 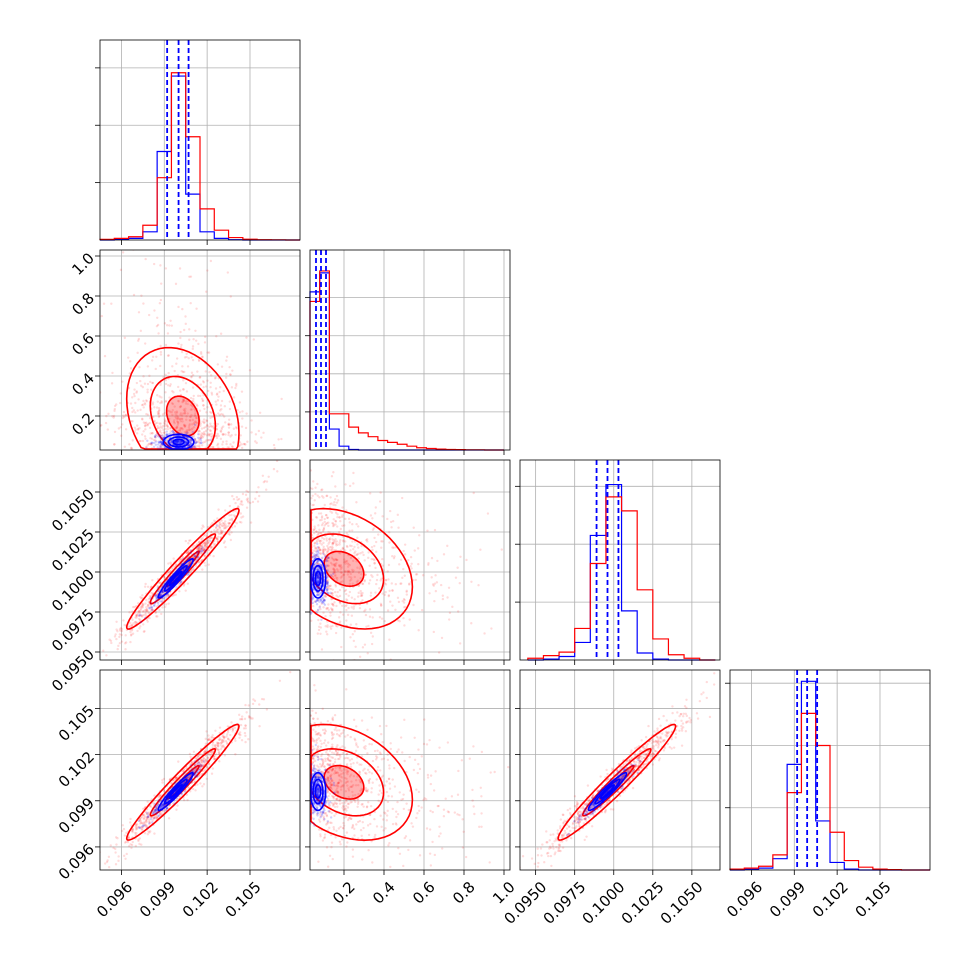 What do you see at coordinates (83, 384) in the screenshot?
I see `y-tick-label: 0.4` at bounding box center [83, 384].